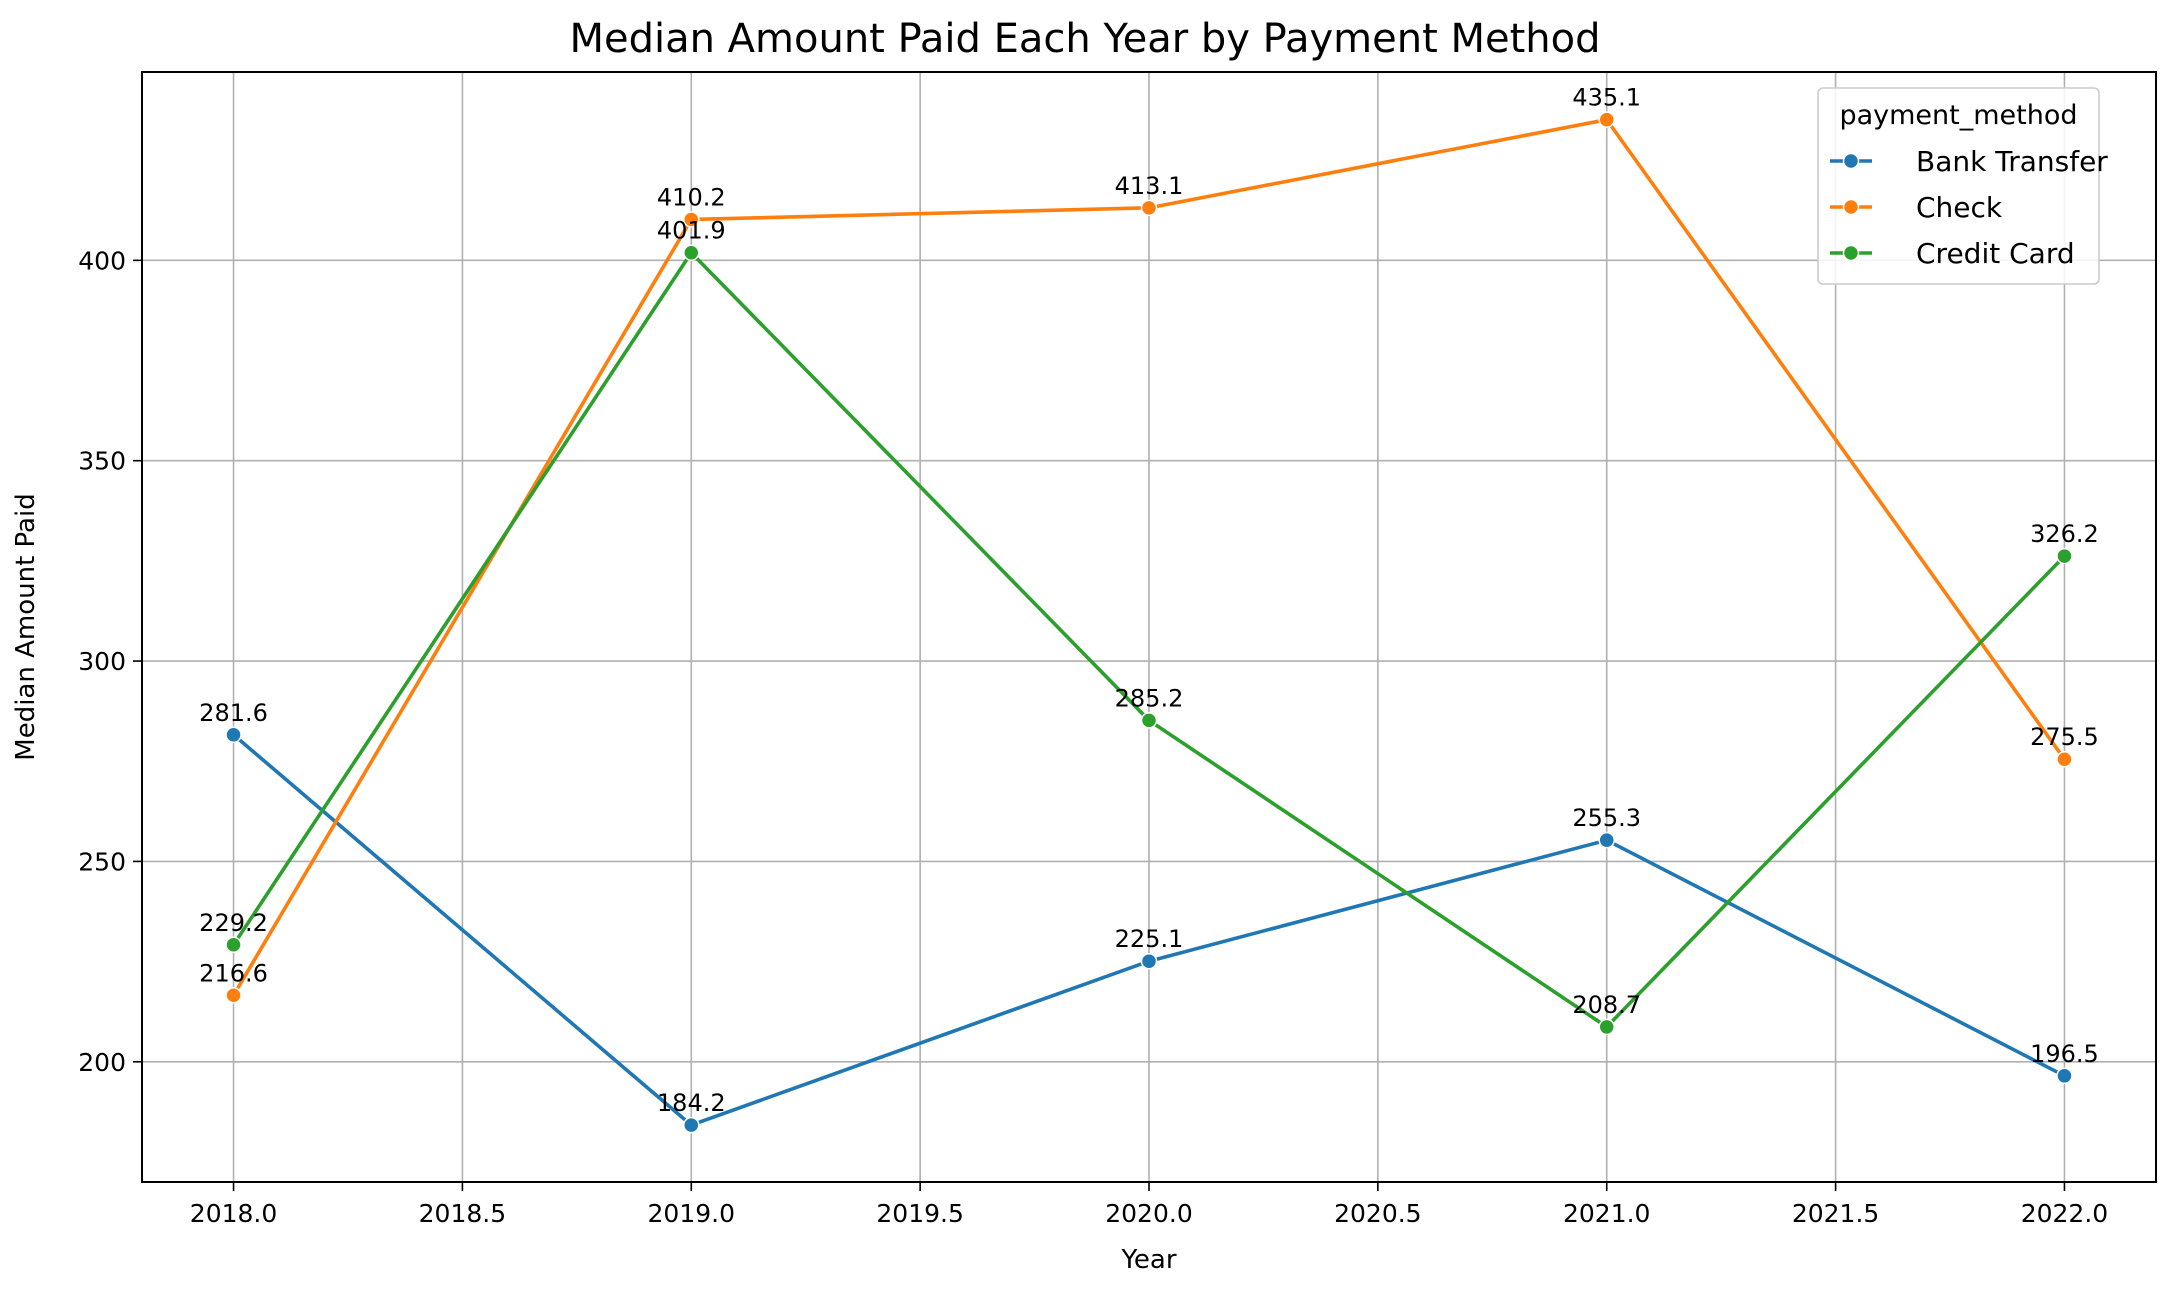 The image size is (2170, 1294). What do you see at coordinates (1149, 939) in the screenshot?
I see `data-label: 225.1` at bounding box center [1149, 939].